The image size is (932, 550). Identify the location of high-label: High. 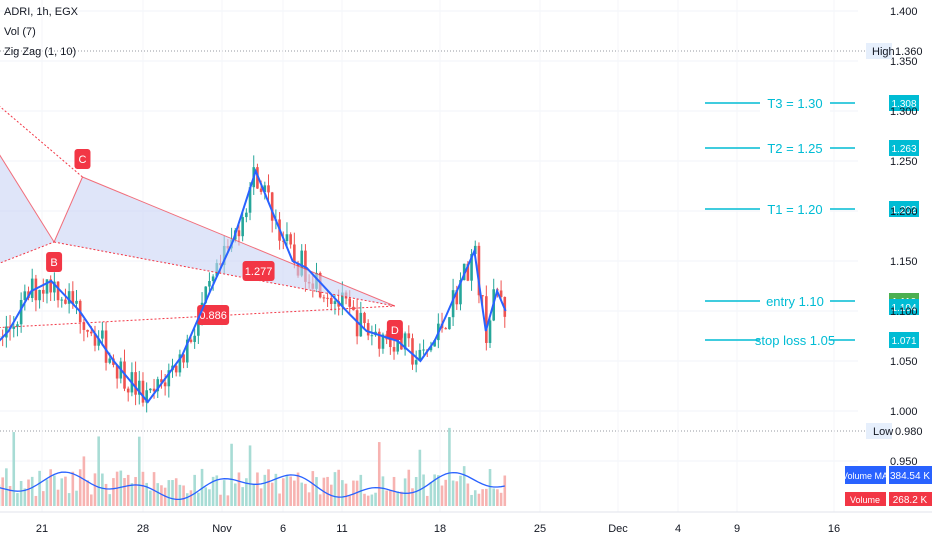
(883, 52).